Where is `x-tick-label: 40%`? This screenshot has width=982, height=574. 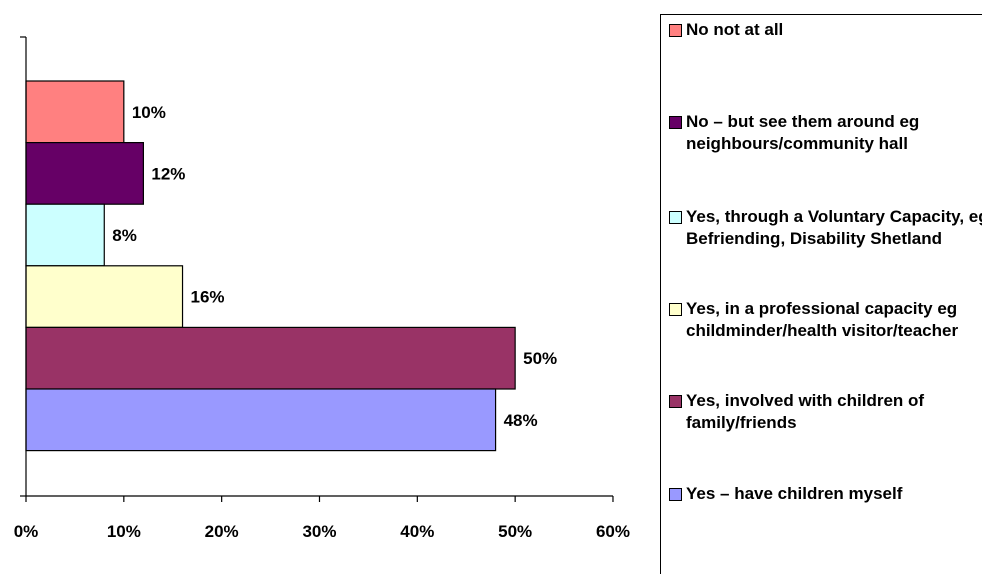
x-tick-label: 40% is located at coordinates (417, 531).